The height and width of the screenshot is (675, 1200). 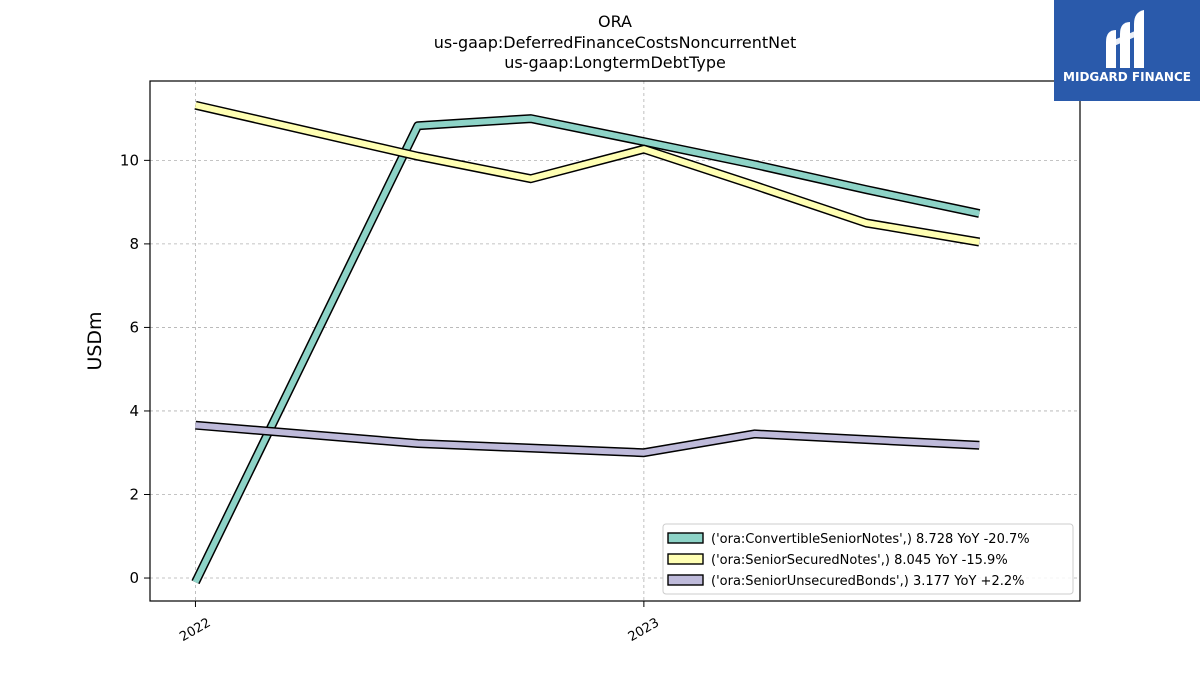 What do you see at coordinates (615, 21) in the screenshot?
I see `chart-title-line-1: ORA` at bounding box center [615, 21].